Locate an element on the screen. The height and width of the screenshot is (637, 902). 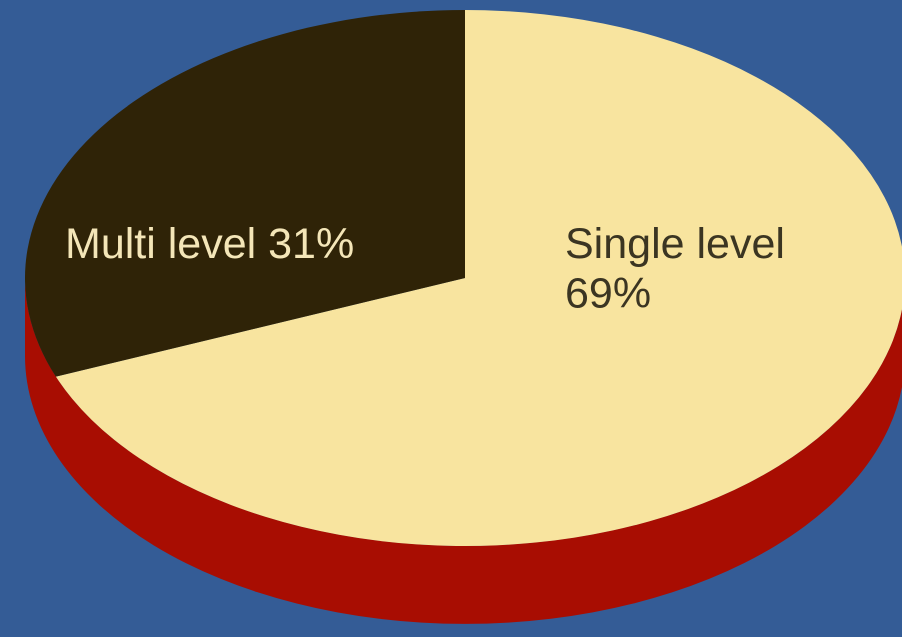
slice-label-multi-level: Multi level 31% is located at coordinates (209, 244).